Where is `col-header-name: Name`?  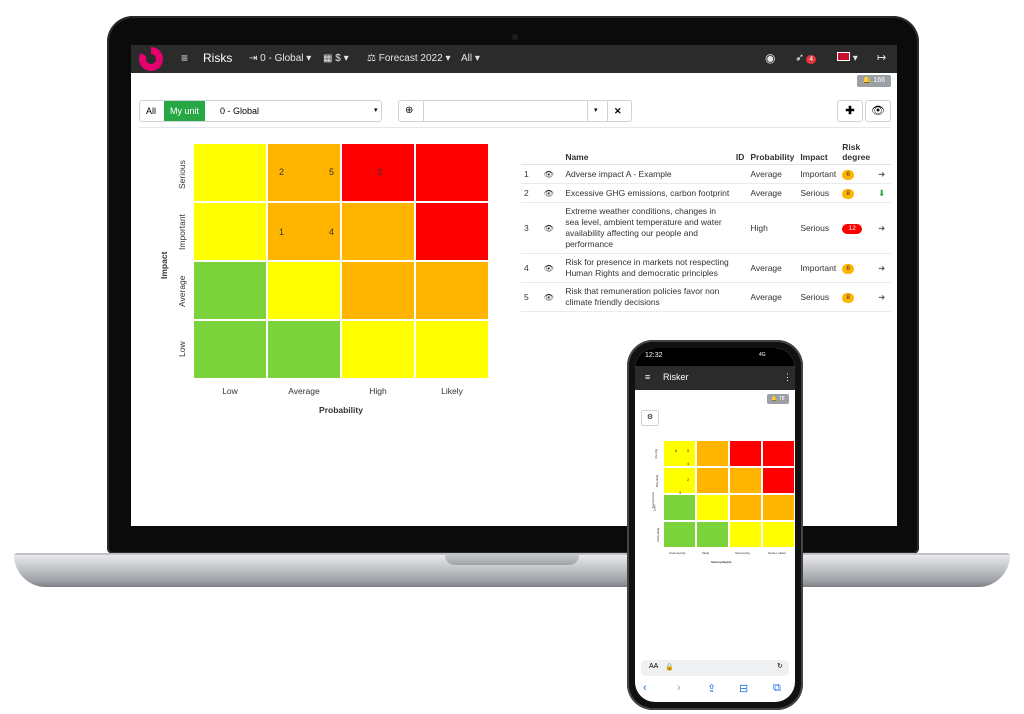
col-header-name: Name is located at coordinates (647, 152).